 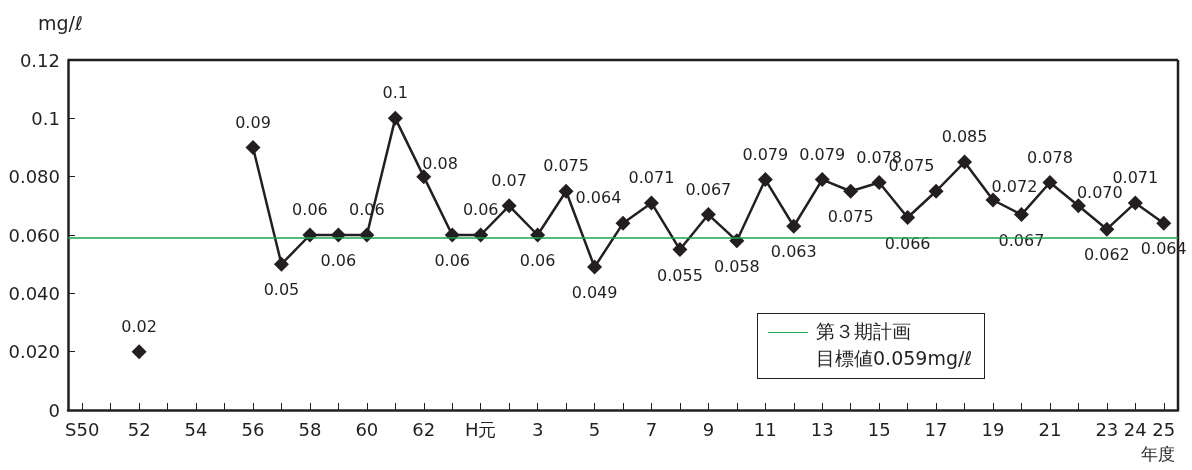 What do you see at coordinates (34, 293) in the screenshot?
I see `y-tick-label: 0.040` at bounding box center [34, 293].